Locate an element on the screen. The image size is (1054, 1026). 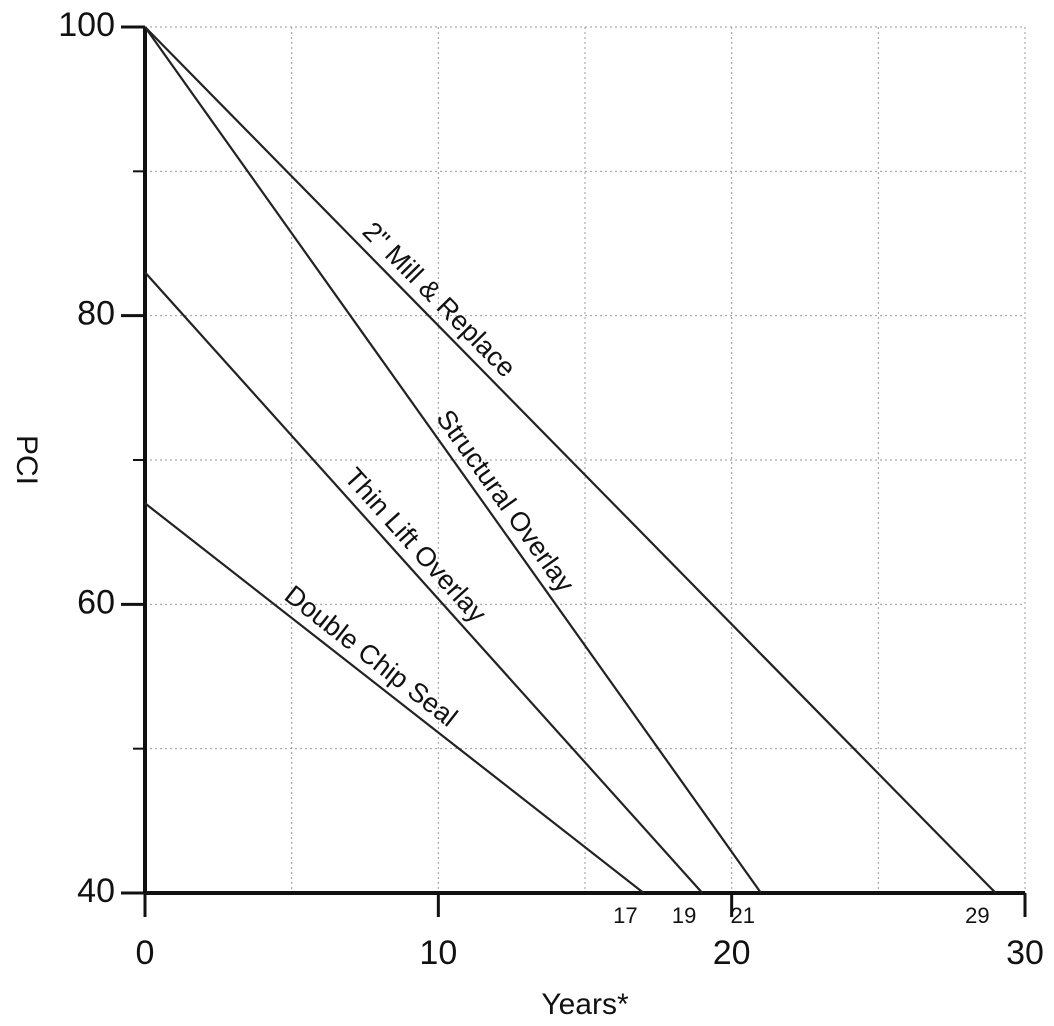
y-tick-label: 80 is located at coordinates (96, 314).